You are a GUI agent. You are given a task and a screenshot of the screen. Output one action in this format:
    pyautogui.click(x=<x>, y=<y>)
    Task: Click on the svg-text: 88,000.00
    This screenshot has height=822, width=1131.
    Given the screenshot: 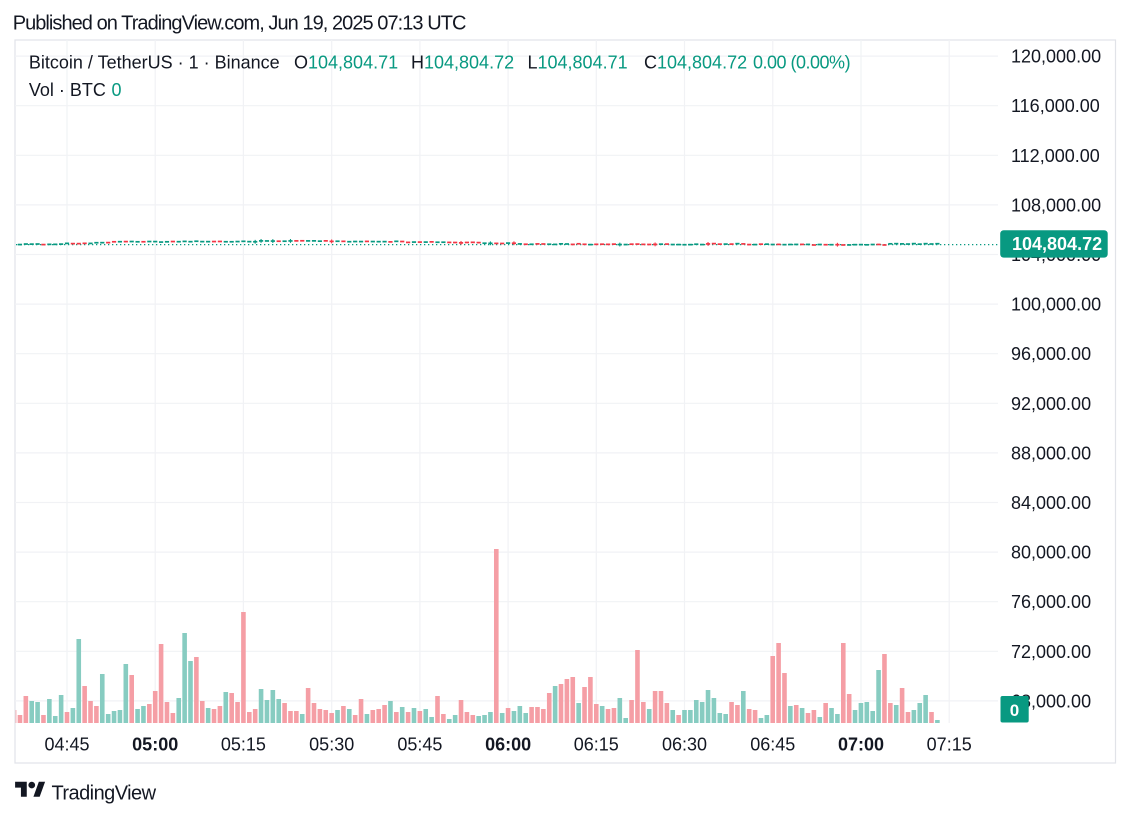 What is the action you would take?
    pyautogui.click(x=1051, y=453)
    